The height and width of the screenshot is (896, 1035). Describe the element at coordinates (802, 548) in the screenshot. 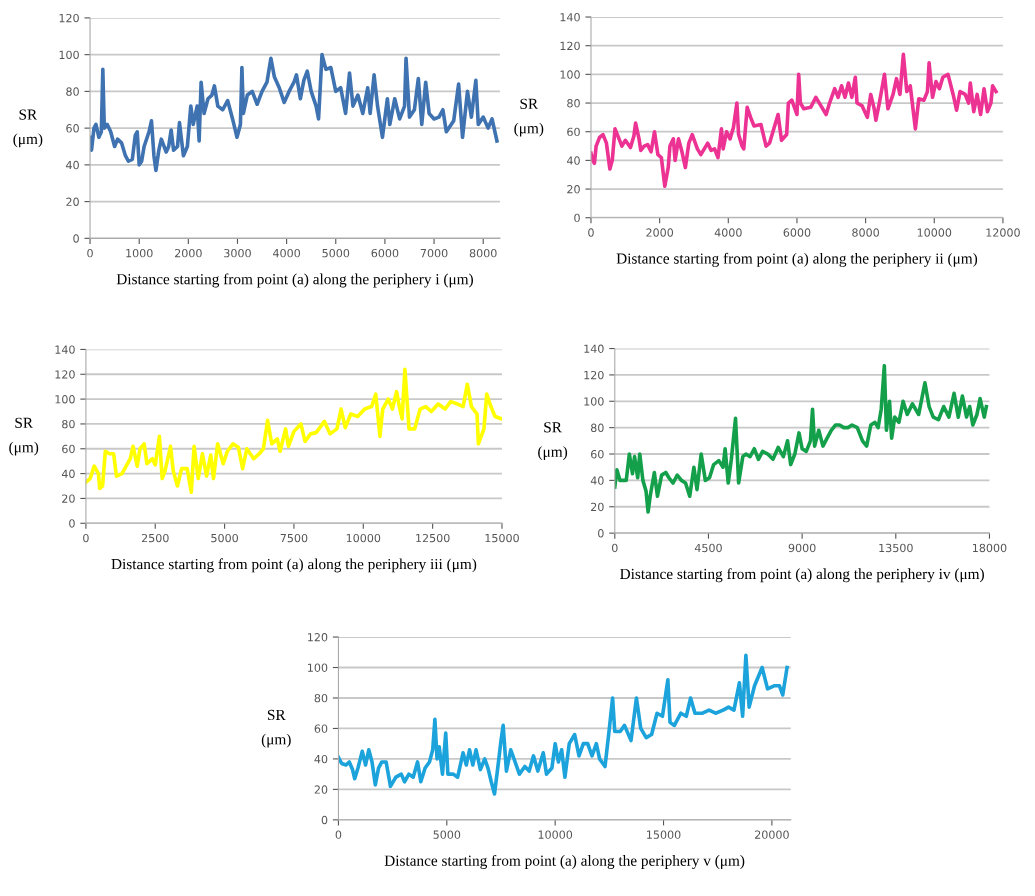

I see `x-tick-label: 9000` at that location.